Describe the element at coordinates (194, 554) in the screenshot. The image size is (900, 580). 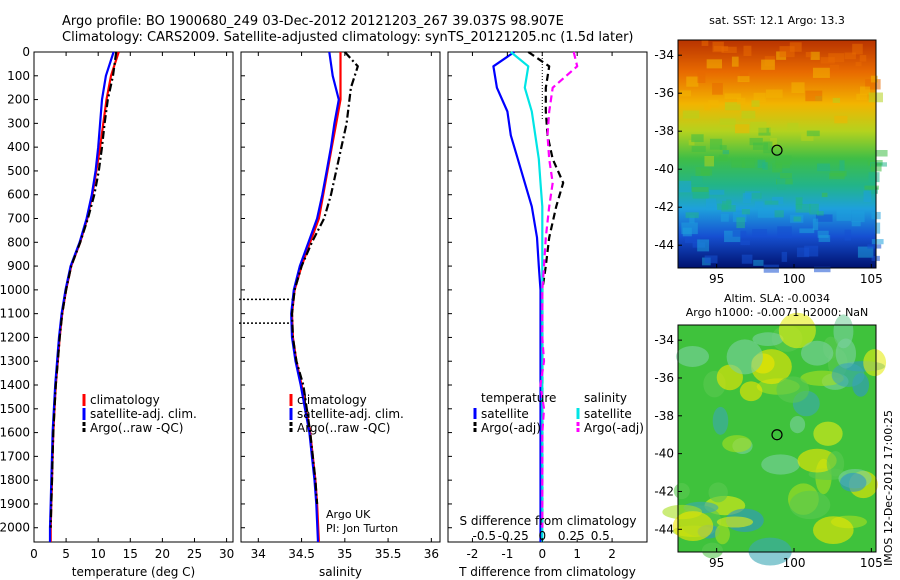
I see `x-tick-label: 25` at that location.